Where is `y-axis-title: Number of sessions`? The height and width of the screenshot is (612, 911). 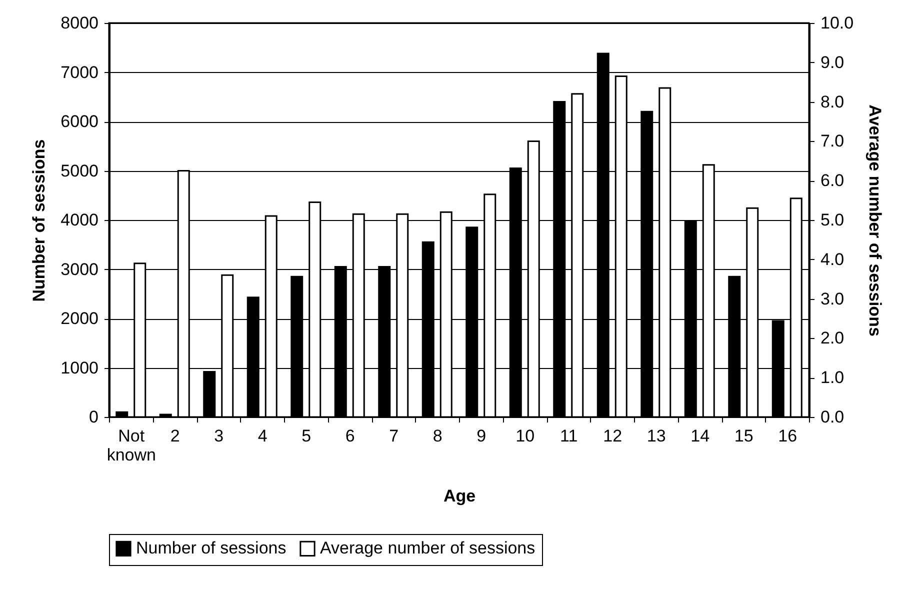 y-axis-title: Number of sessions is located at coordinates (39, 220).